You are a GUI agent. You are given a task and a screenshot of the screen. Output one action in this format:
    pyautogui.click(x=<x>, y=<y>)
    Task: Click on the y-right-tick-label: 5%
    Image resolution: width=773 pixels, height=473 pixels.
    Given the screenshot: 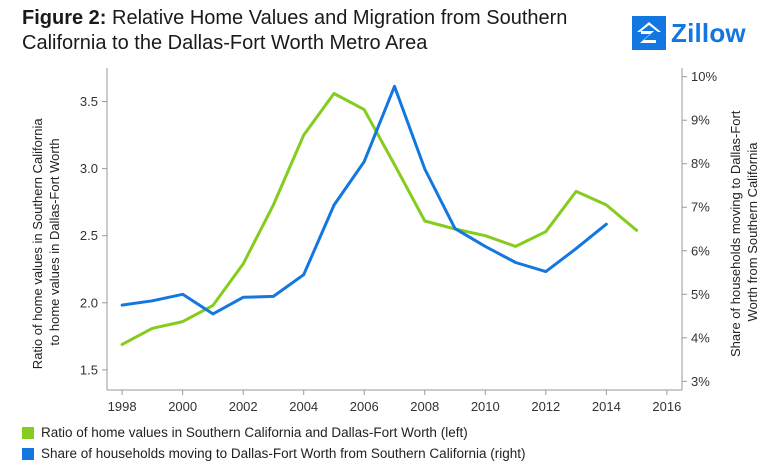 What is the action you would take?
    pyautogui.click(x=700, y=294)
    